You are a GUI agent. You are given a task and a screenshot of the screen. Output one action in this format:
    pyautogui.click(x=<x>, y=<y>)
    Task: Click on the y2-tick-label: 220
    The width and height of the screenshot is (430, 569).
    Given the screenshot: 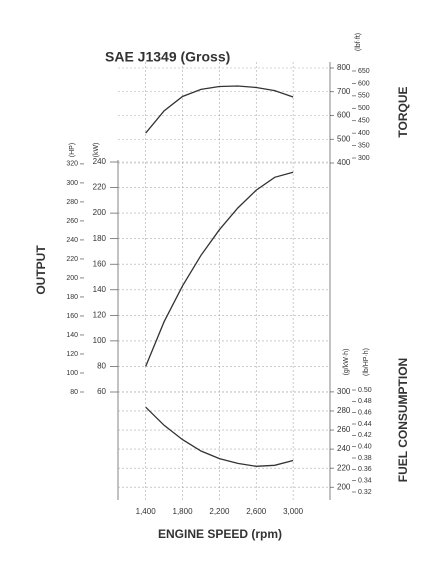 What is the action you would take?
    pyautogui.click(x=72, y=259)
    